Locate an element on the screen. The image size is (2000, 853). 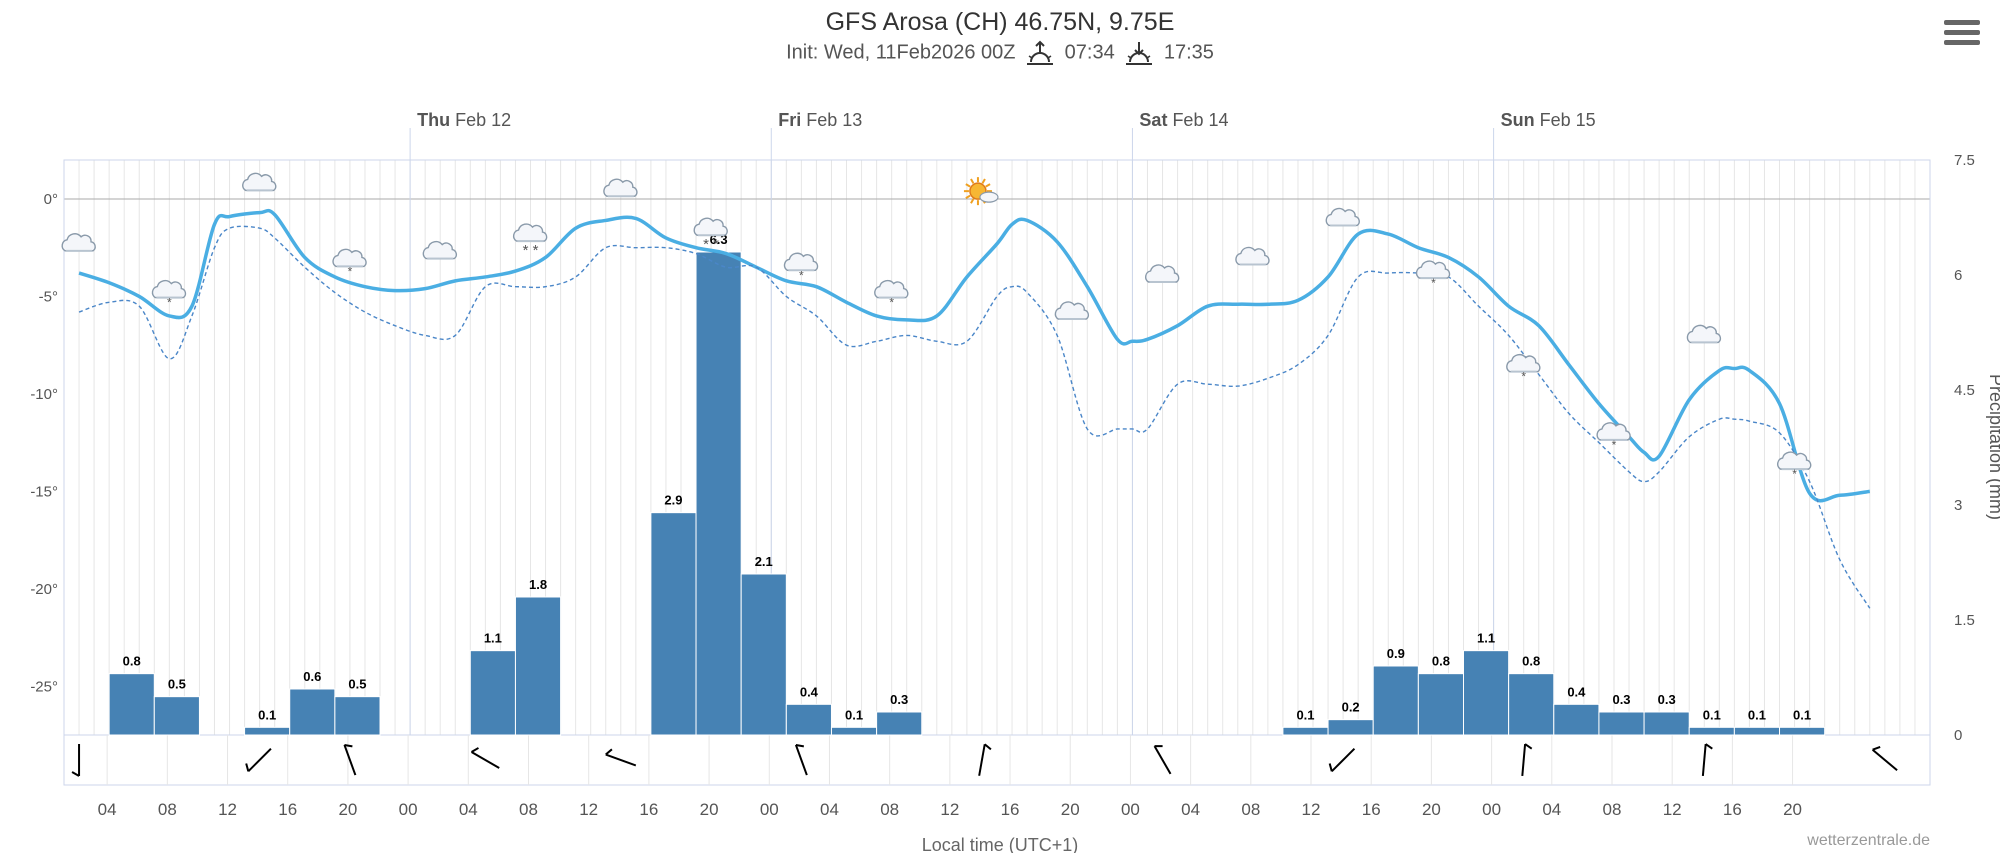
sunset-time: 17:35 is located at coordinates (1188, 52).